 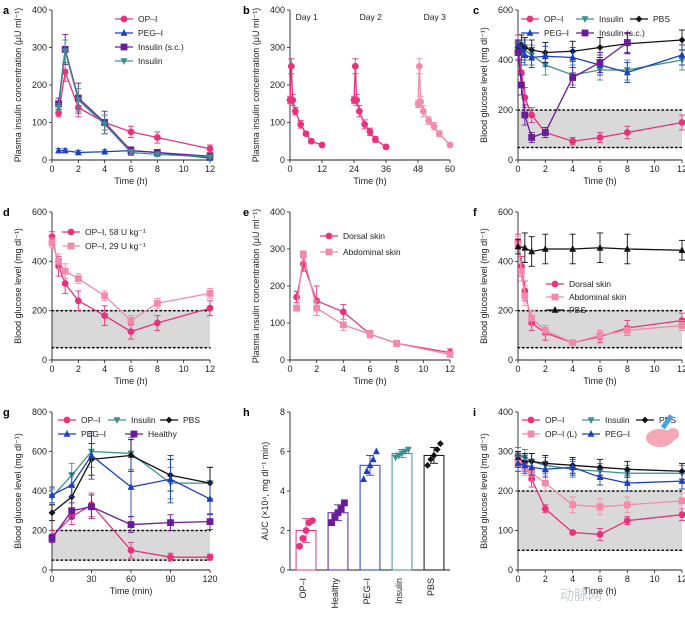 What do you see at coordinates (581, 595) in the screenshot?
I see `watermark-text: 动脉网` at bounding box center [581, 595].